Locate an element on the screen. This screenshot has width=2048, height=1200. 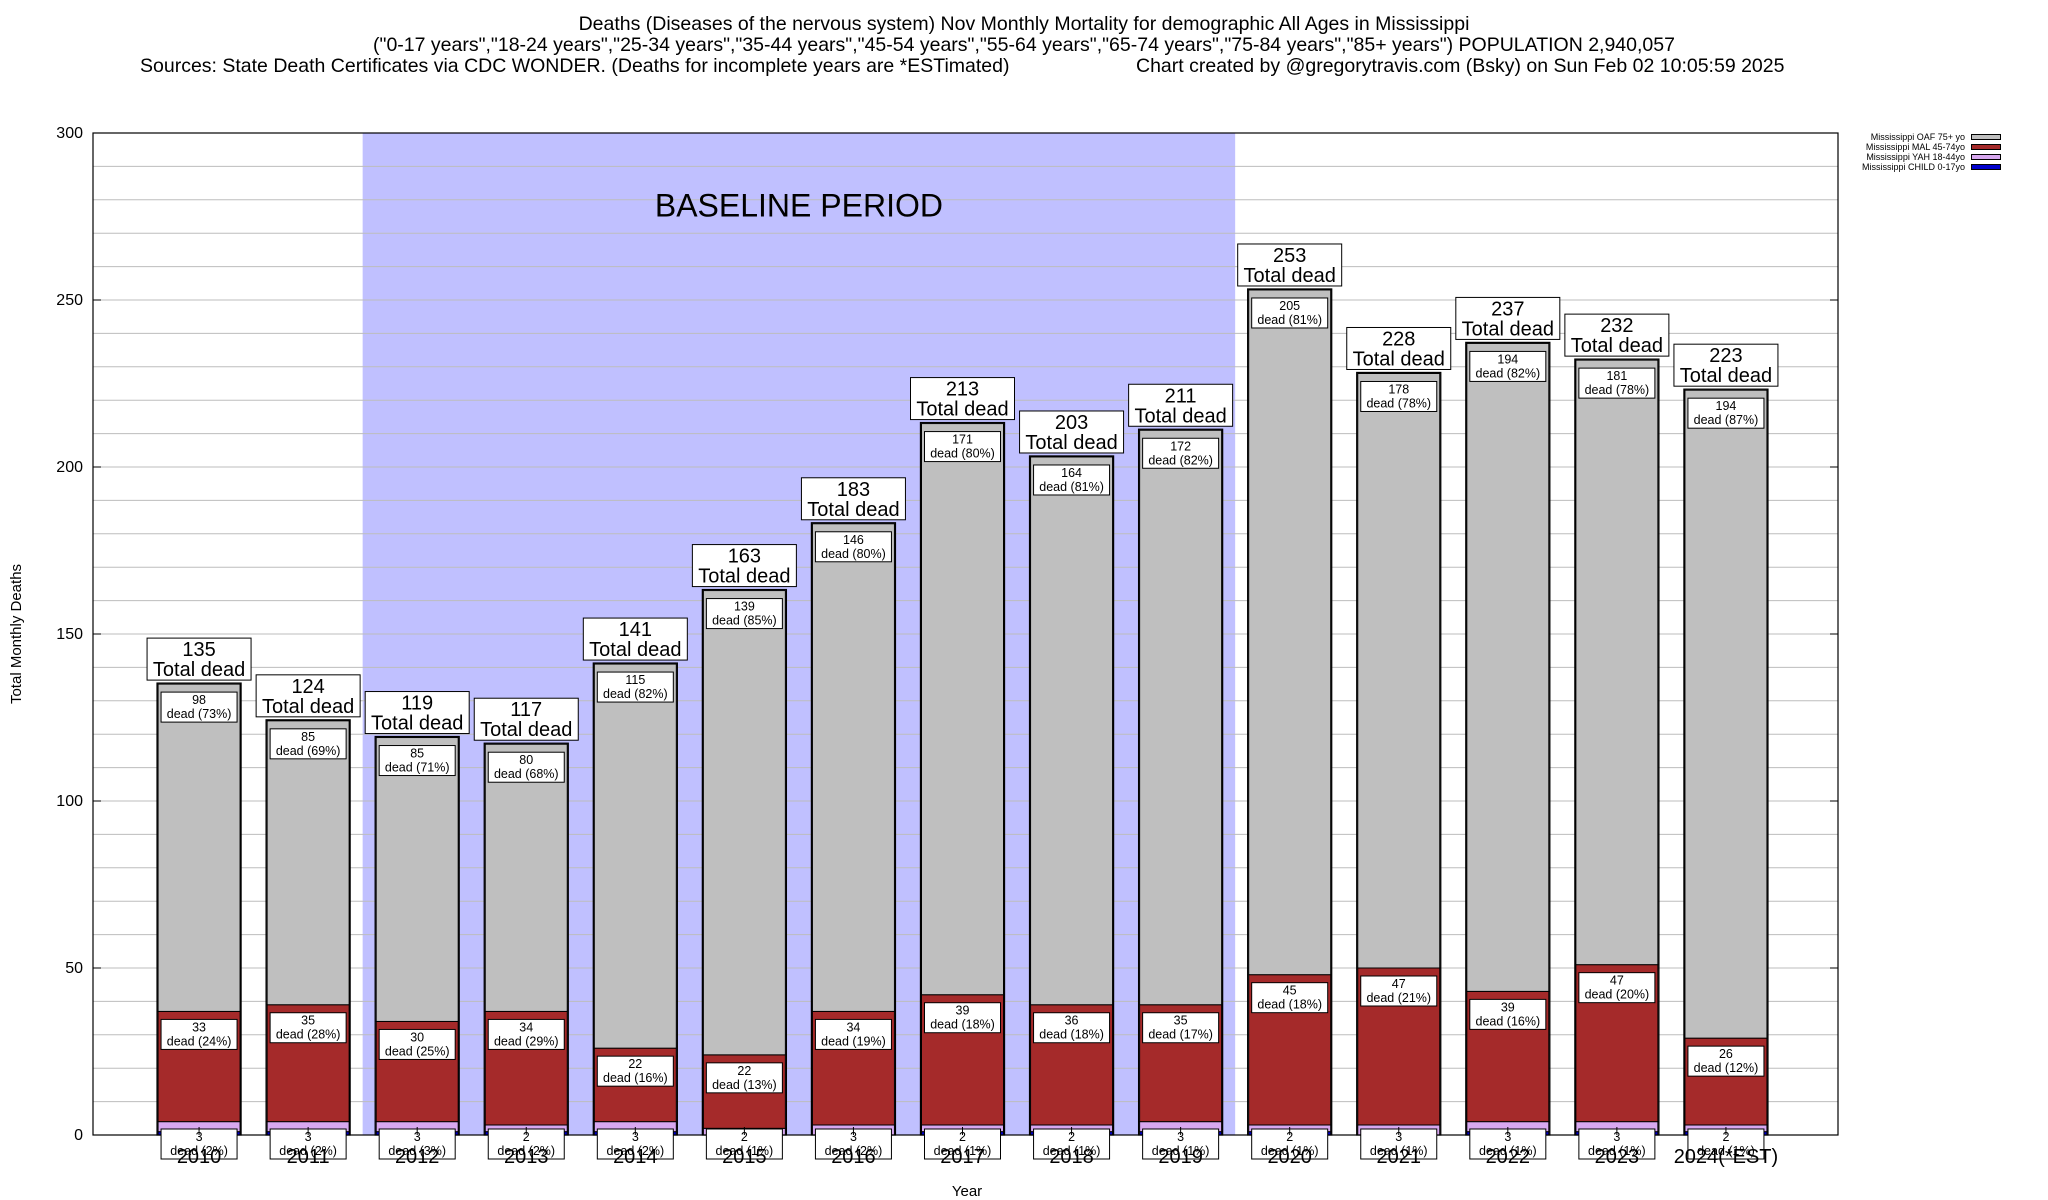
mal-label-value: 34 is located at coordinates (853, 1027).